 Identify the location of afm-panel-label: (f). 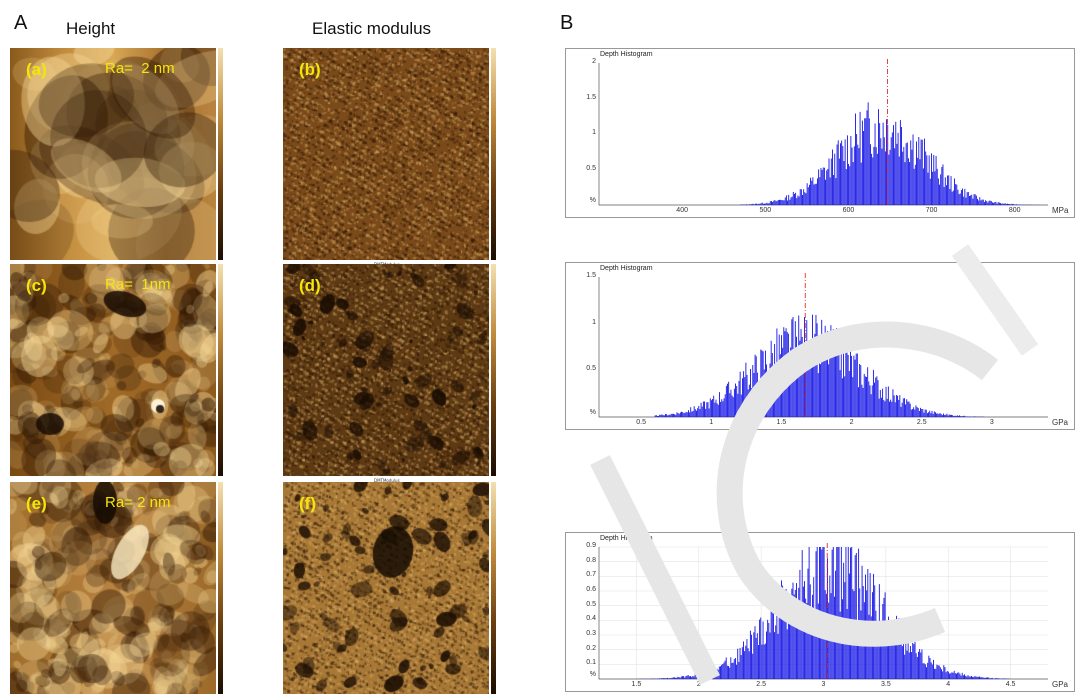
(307, 503).